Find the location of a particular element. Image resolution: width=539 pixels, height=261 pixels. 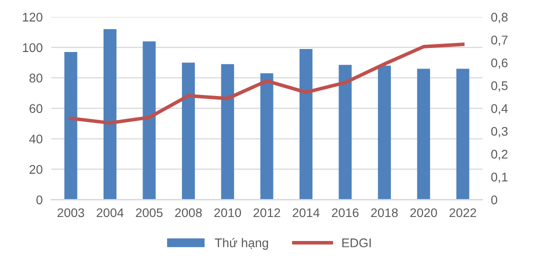

y2-tick-label: 0,1 is located at coordinates (499, 177).